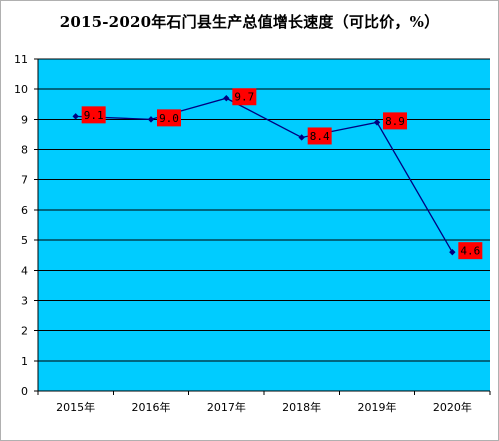  I want to click on y-tick-label: 6, so click(24, 210).